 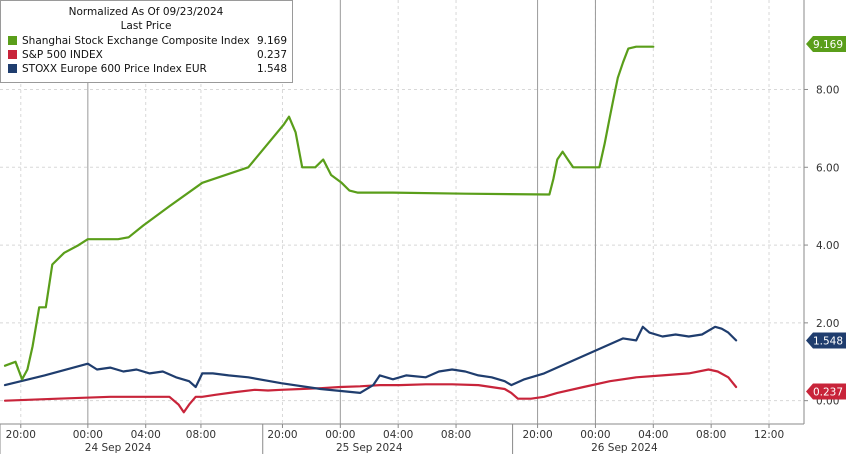 What do you see at coordinates (62, 55) in the screenshot?
I see `legend-series-name: S&P 500 INDEX` at bounding box center [62, 55].